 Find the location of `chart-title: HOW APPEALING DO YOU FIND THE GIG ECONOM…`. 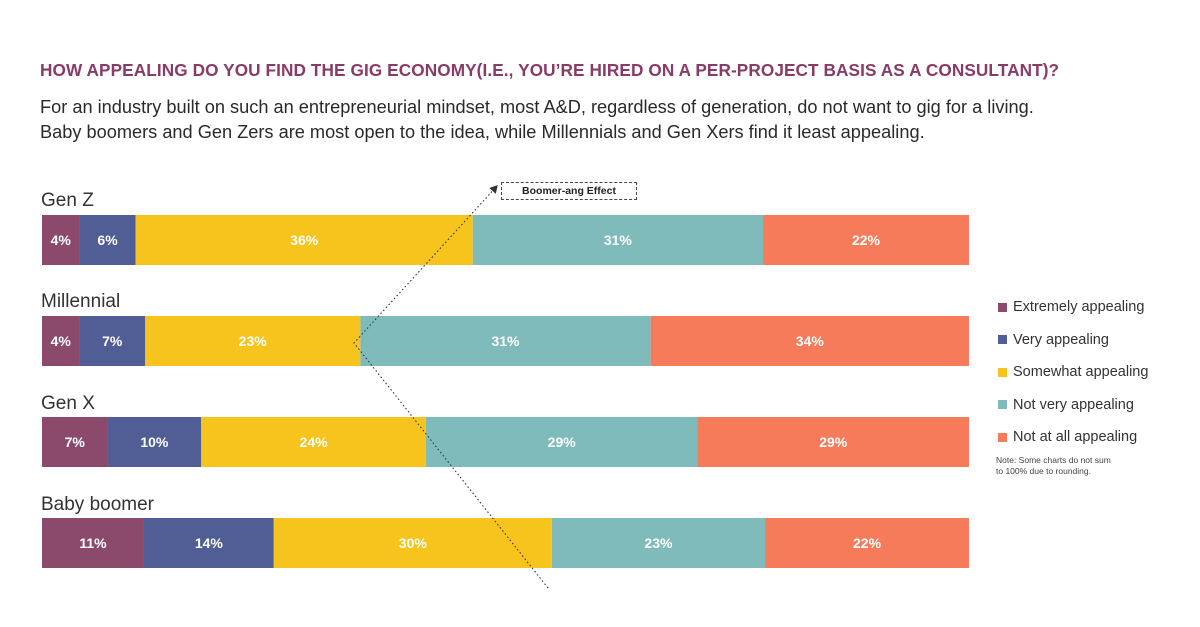

chart-title: HOW APPEALING DO YOU FIND THE GIG ECONOM… is located at coordinates (550, 70).